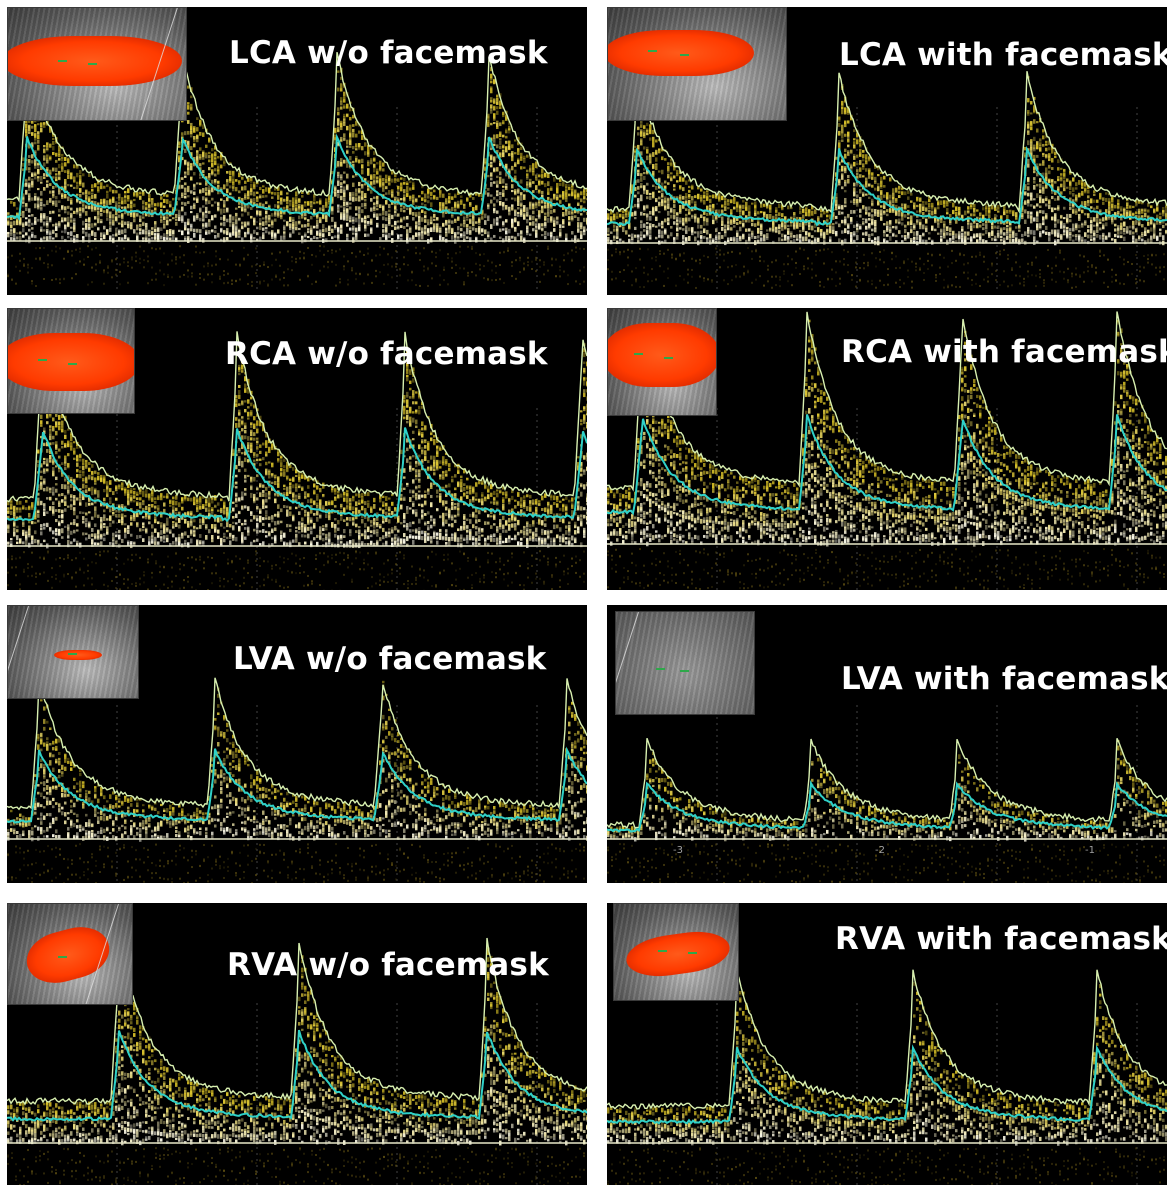 This screenshot has height=1189, width=1174. What do you see at coordinates (390, 659) in the screenshot?
I see `panel-title: LVA w/o facemask` at bounding box center [390, 659].